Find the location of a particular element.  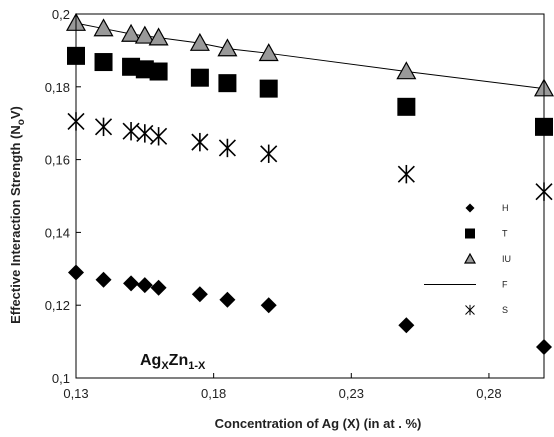

y-axis-label: Effective Interaction Strength (NoV) is located at coordinates (17, 215).